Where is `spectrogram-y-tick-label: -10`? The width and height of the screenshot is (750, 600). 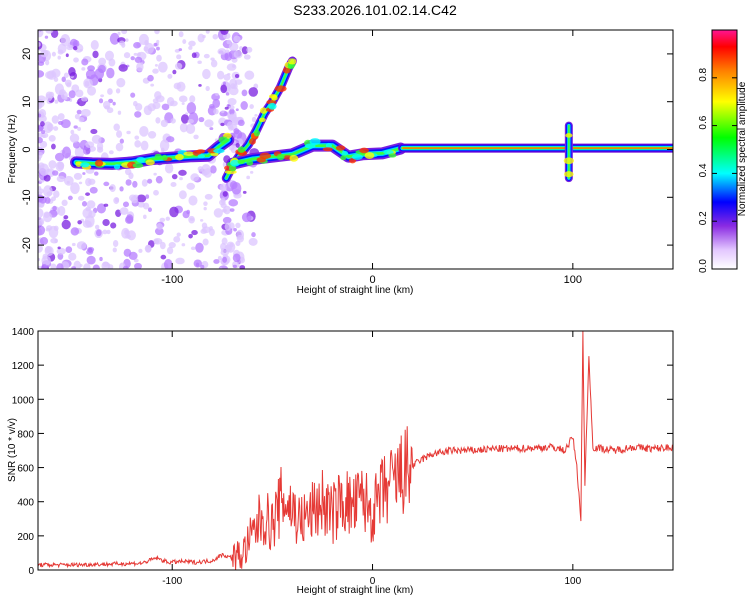
spectrogram-y-tick-label: -10 is located at coordinates (27, 197).